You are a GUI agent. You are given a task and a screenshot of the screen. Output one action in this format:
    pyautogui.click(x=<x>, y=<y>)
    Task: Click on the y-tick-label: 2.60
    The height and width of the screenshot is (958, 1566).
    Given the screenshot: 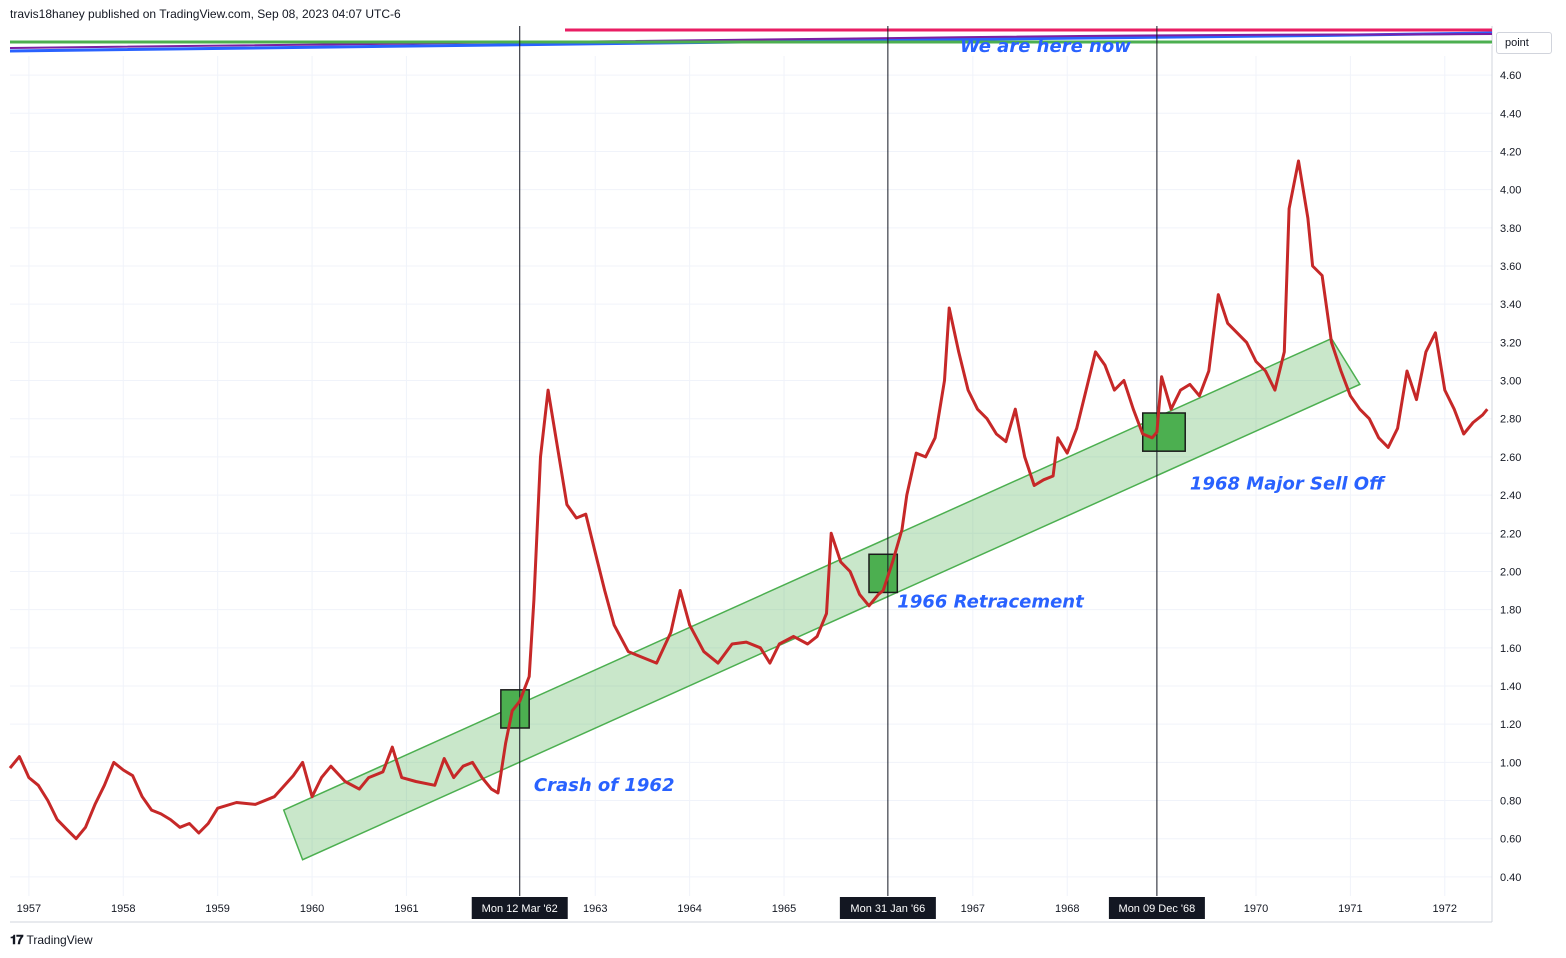 What is the action you would take?
    pyautogui.click(x=1510, y=458)
    